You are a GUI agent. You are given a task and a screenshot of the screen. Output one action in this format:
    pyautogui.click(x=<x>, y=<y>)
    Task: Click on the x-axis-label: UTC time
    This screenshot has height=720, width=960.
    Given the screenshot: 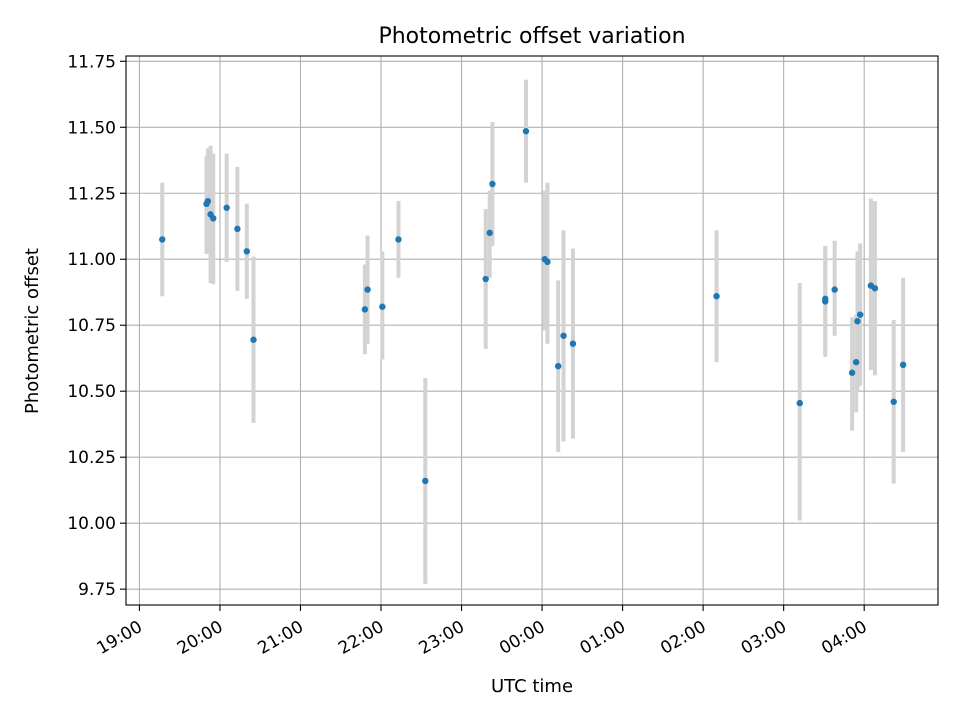 What is the action you would take?
    pyautogui.click(x=532, y=686)
    